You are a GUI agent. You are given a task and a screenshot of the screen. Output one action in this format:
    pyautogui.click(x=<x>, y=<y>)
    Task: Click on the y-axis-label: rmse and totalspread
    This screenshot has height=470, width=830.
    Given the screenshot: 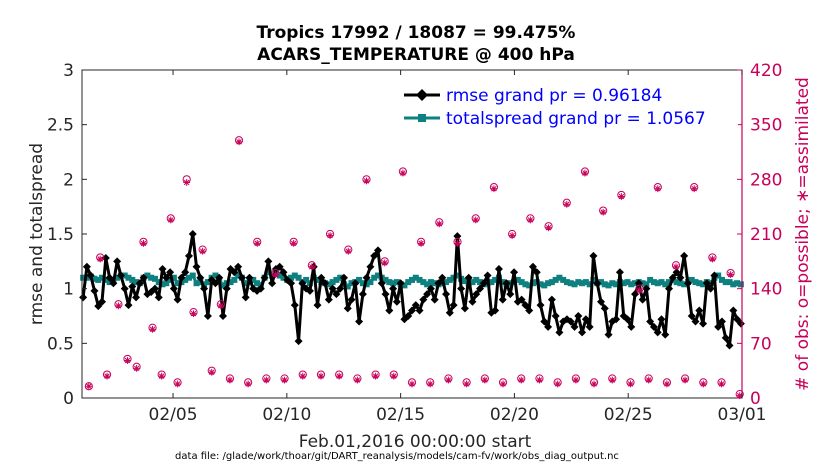 What is the action you would take?
    pyautogui.click(x=37, y=234)
    